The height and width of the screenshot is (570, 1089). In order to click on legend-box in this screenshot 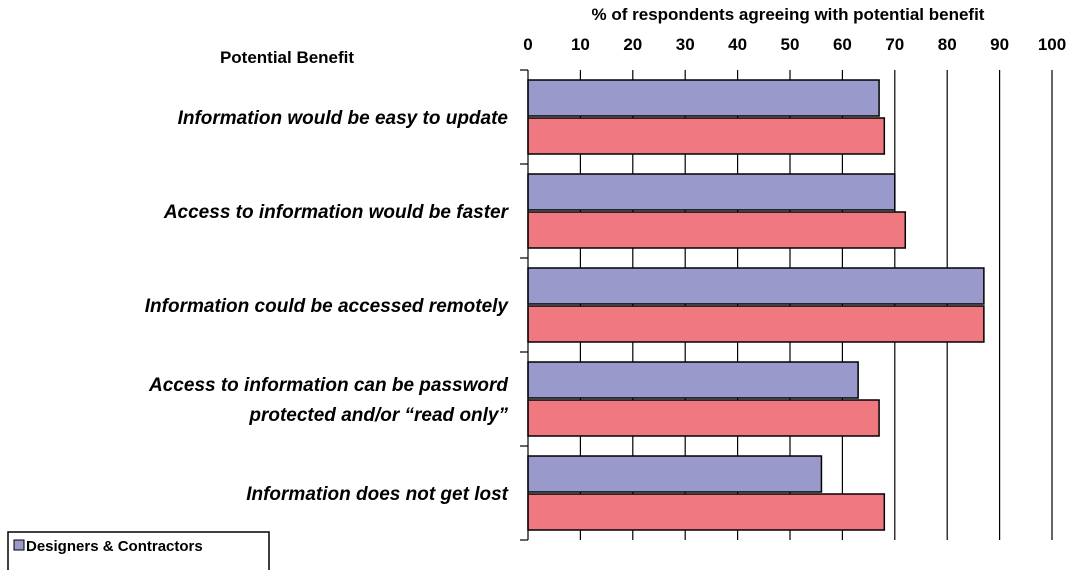, I will do `click(138, 550)`.